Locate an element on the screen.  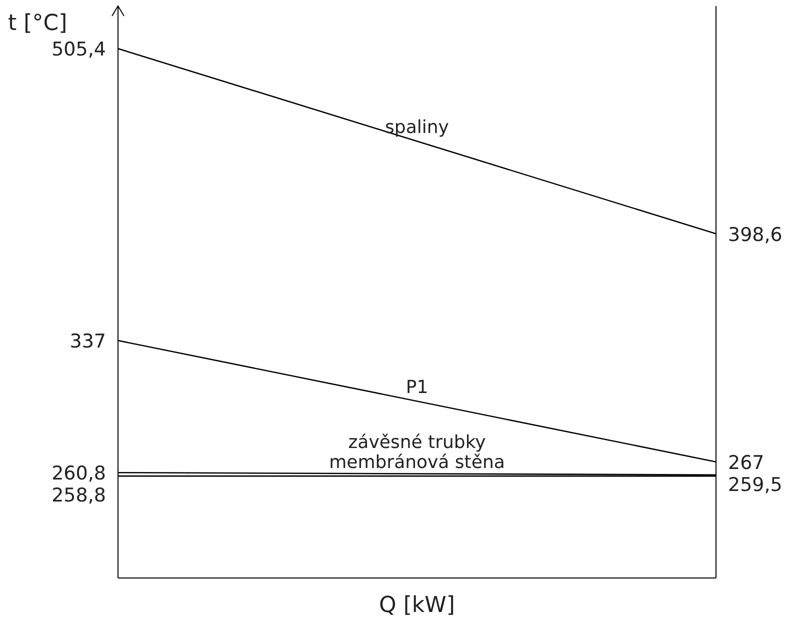
series-label: P1 is located at coordinates (417, 387).